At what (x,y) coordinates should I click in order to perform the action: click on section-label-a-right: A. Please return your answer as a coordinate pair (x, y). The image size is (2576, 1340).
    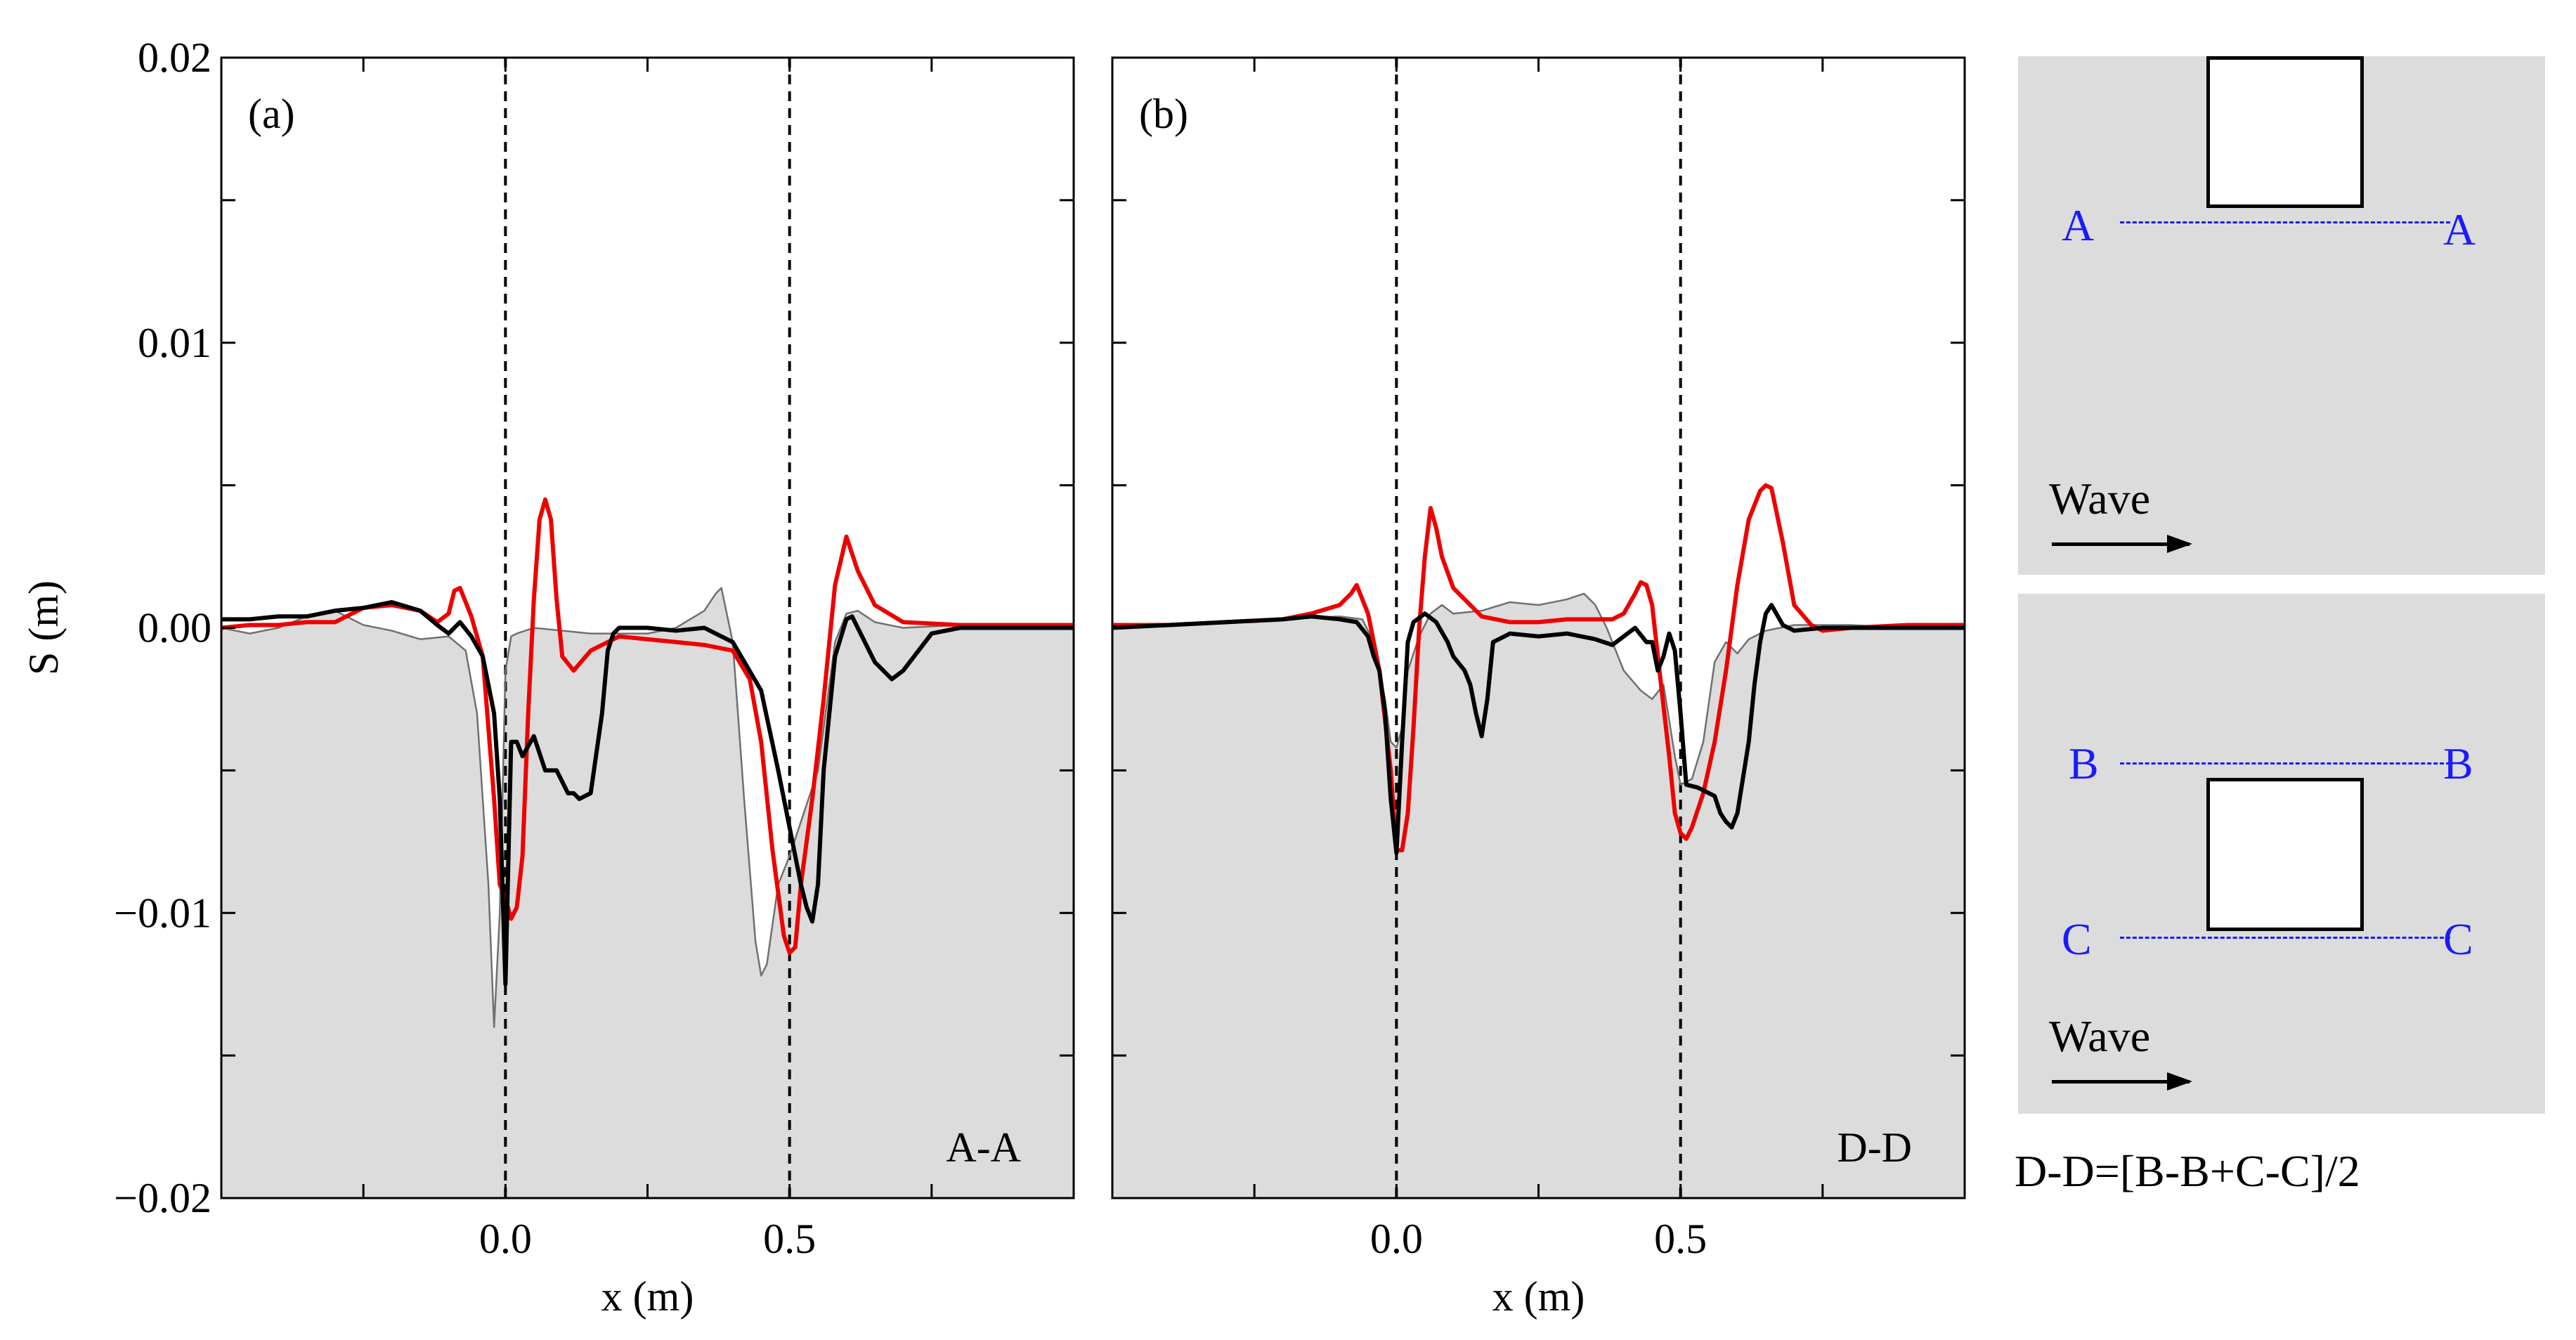
    Looking at the image, I should click on (2459, 229).